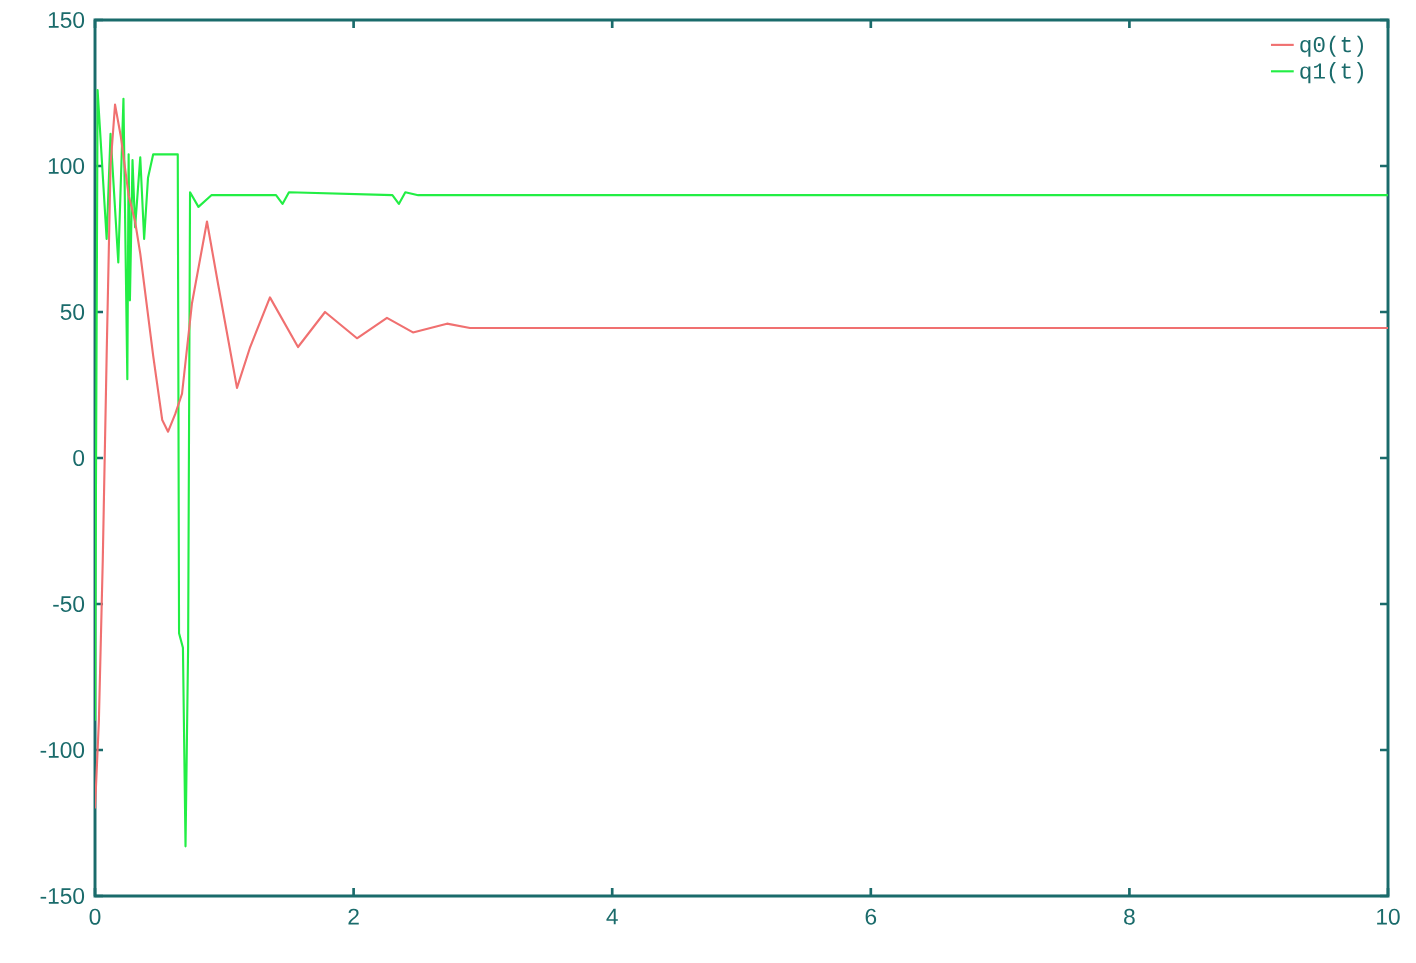 The height and width of the screenshot is (963, 1416). Describe the element at coordinates (1129, 916) in the screenshot. I see `x-tick-label: 8` at that location.